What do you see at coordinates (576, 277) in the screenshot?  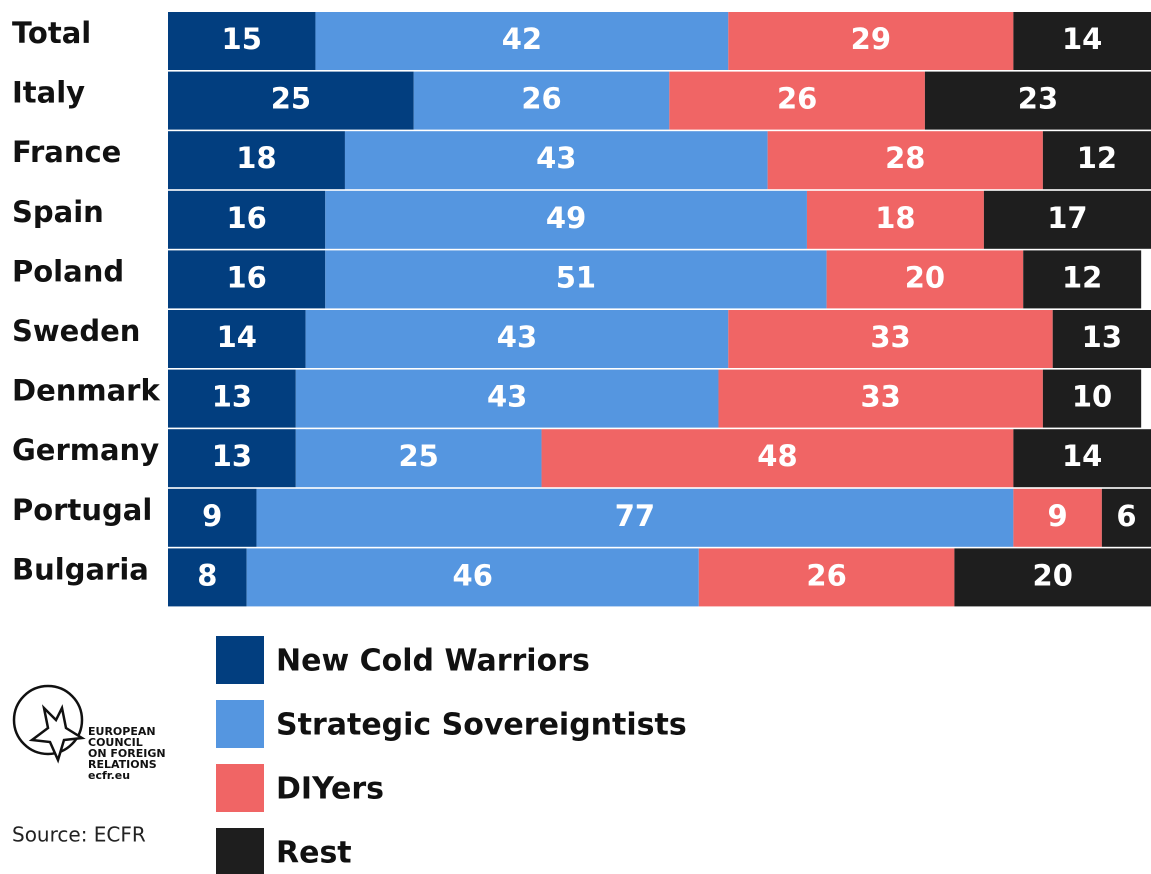 I see `value-label: 51` at bounding box center [576, 277].